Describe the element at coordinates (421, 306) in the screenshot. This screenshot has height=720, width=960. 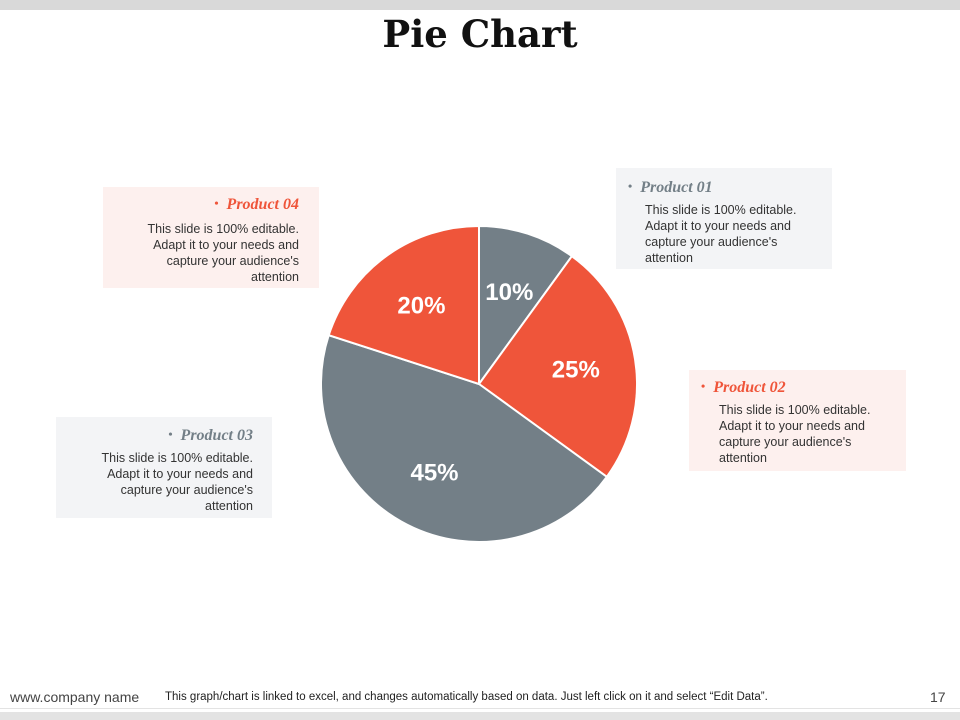
I see `pie-data-label: 20%` at that location.